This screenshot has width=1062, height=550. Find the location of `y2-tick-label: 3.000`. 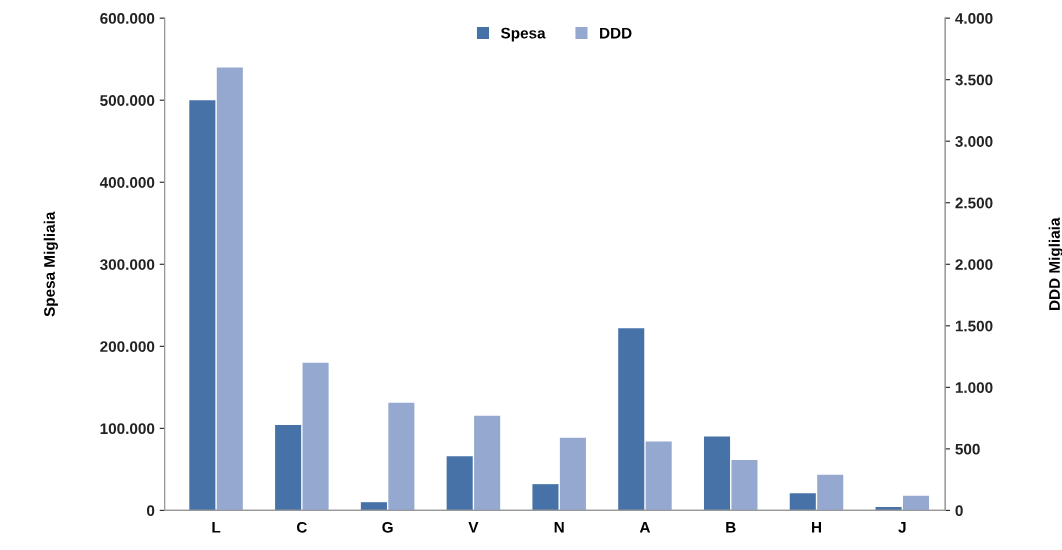

y2-tick-label: 3.000 is located at coordinates (974, 141).